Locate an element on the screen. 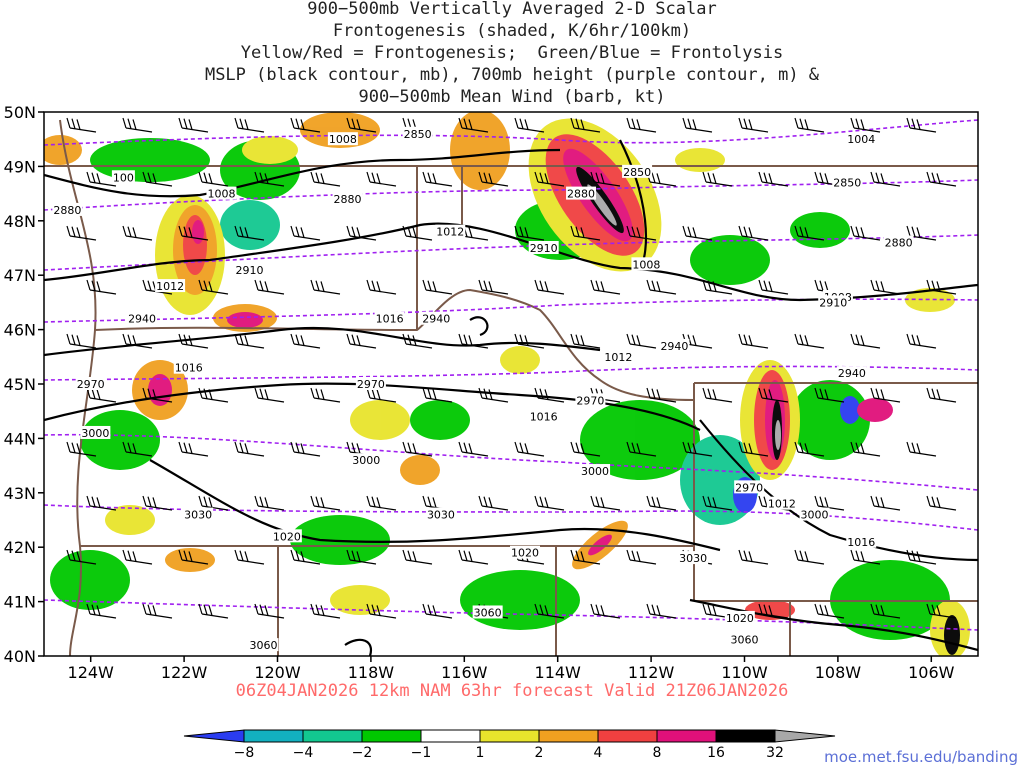 The image size is (1024, 768). lat-label: 48N is located at coordinates (20, 221).